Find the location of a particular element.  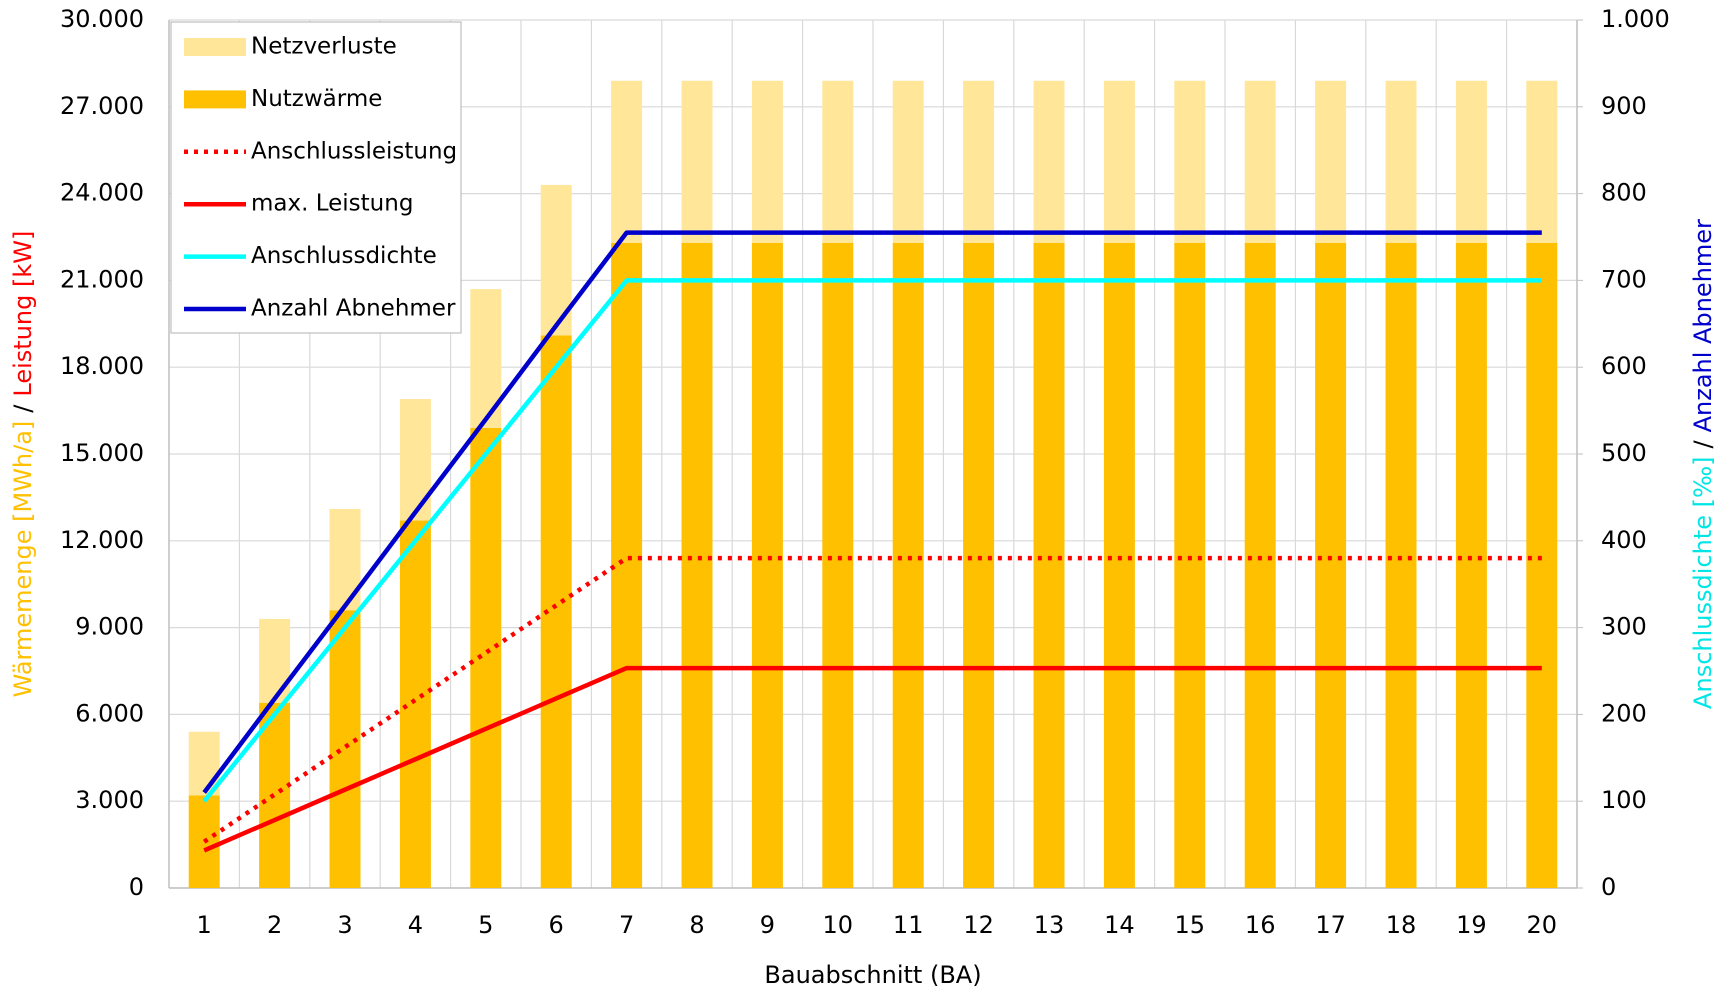

x-tick-label: 16 is located at coordinates (1260, 925).